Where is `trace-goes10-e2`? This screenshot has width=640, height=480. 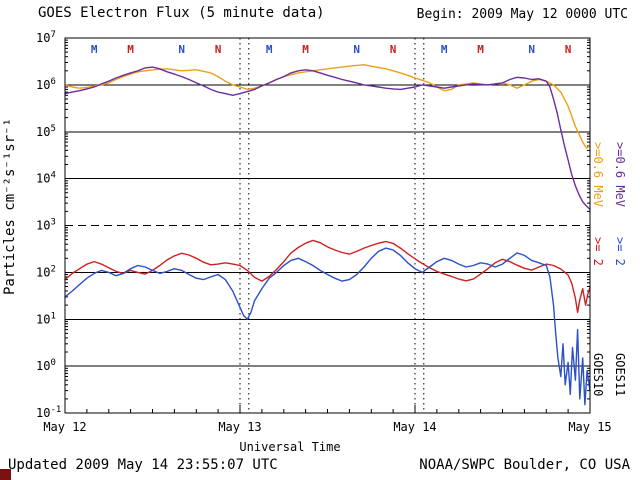 trace-goes10-e2 is located at coordinates (327, 276).